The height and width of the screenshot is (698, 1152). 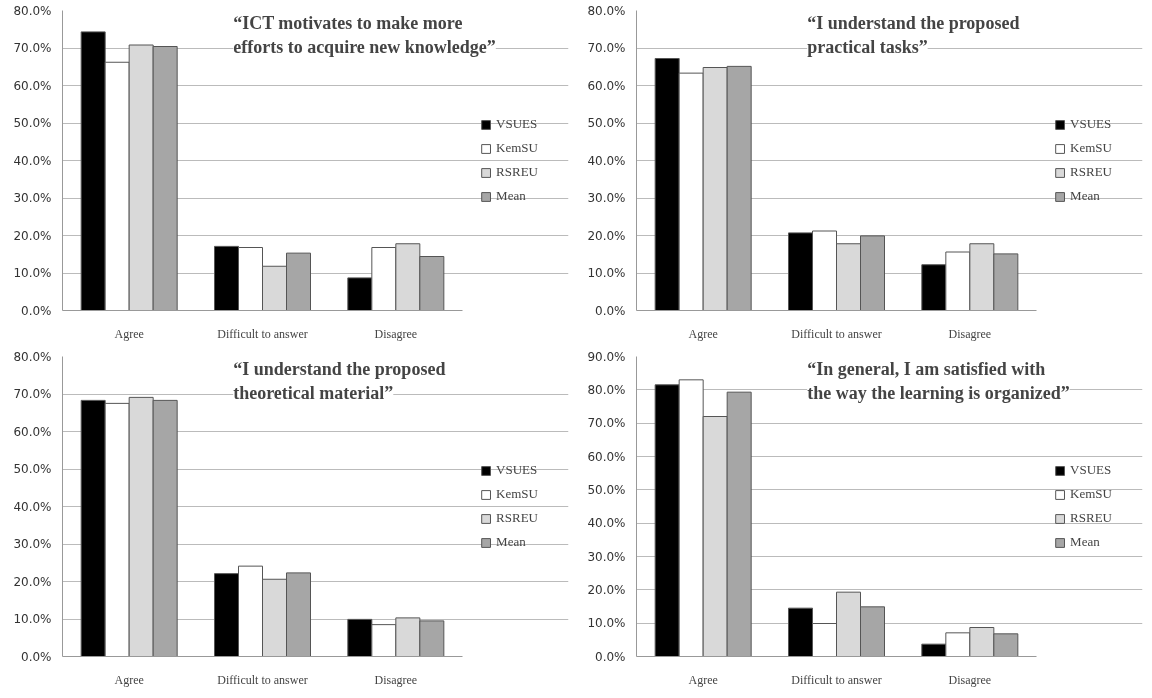 I want to click on text: “I understand the proposed practical tasks”, so click(x=913, y=34).